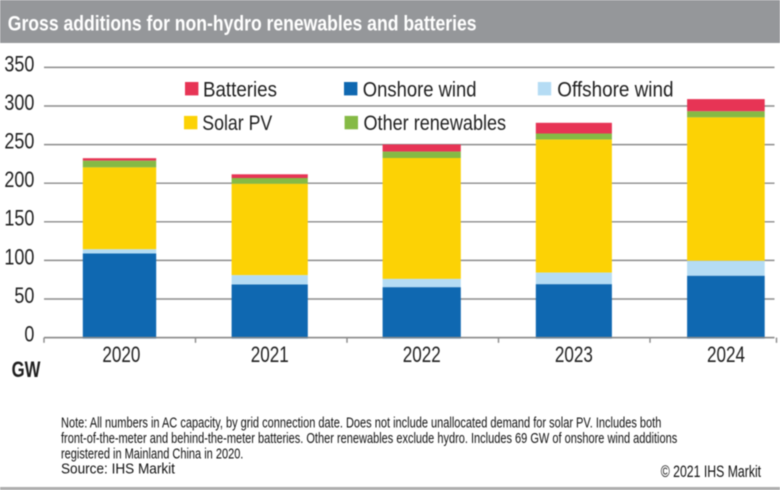 This screenshot has height=490, width=780. I want to click on svg-text: Other renewables, so click(435, 124).